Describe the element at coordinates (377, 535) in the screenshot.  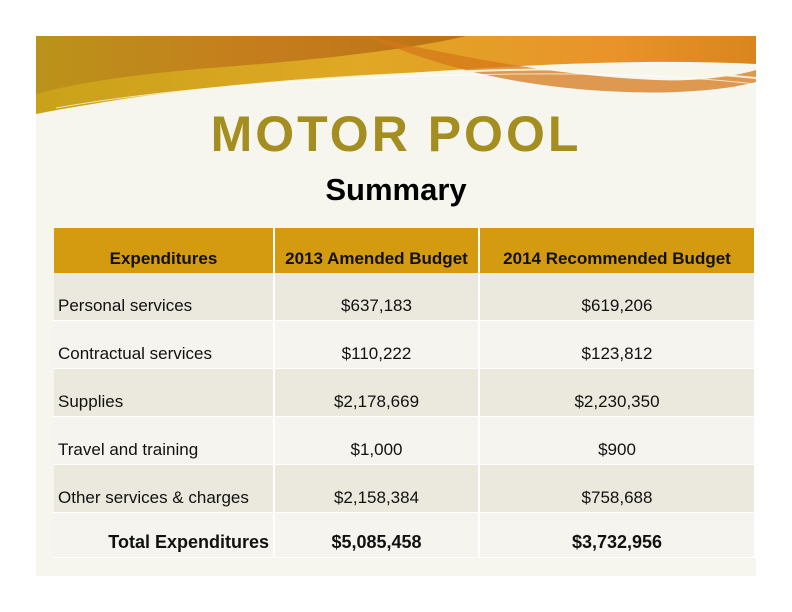
I see `total-amended-2013: $5,085,458` at that location.